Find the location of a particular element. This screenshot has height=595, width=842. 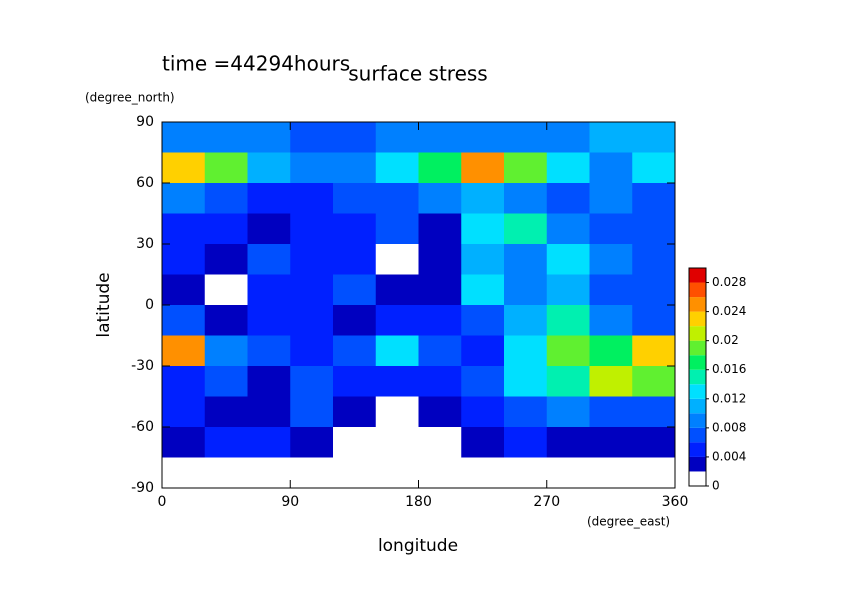

y-unit: (degree_north) is located at coordinates (130, 98).